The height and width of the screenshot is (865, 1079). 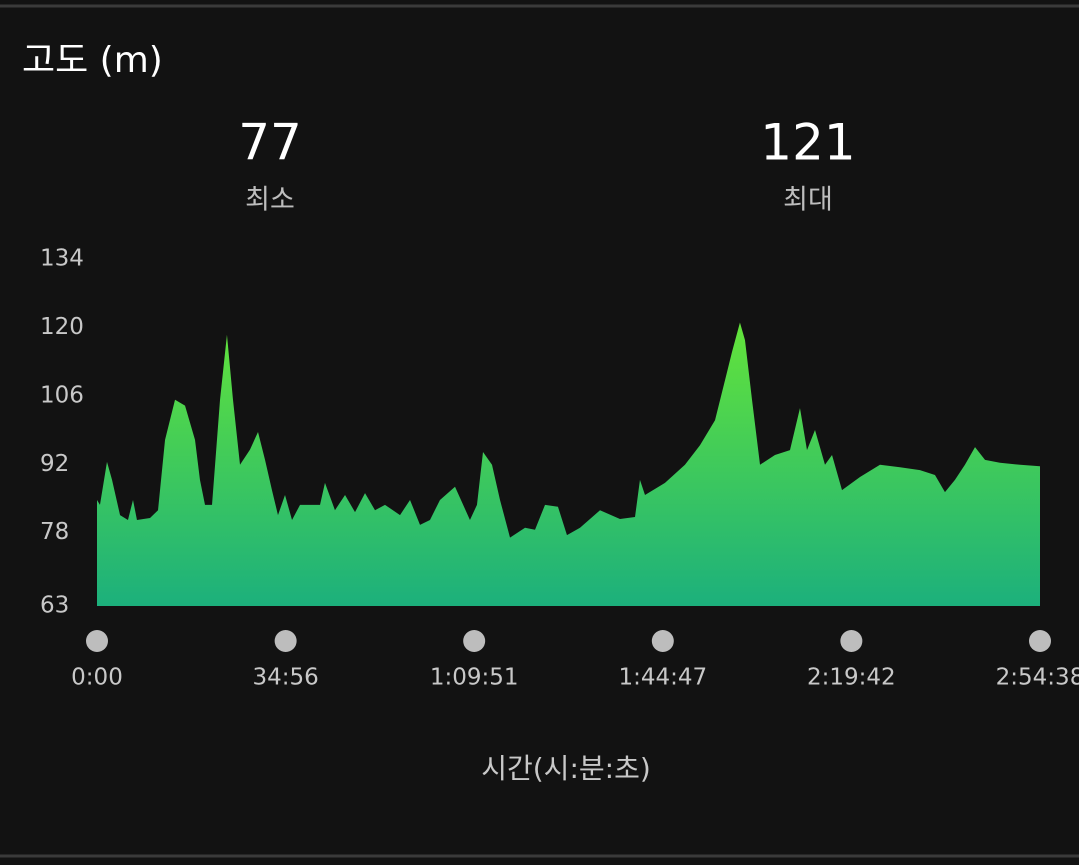 I want to click on stat-label: 최대, so click(x=808, y=200).